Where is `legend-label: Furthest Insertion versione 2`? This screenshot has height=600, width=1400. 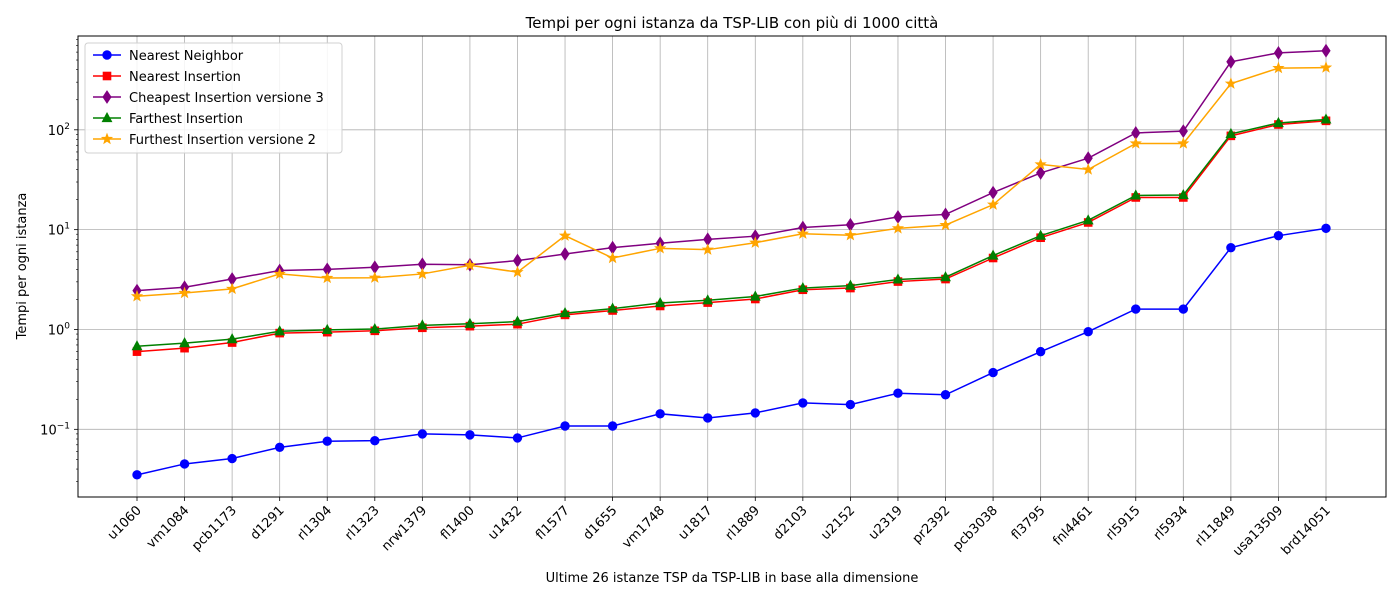
legend-label: Furthest Insertion versione 2 is located at coordinates (222, 140).